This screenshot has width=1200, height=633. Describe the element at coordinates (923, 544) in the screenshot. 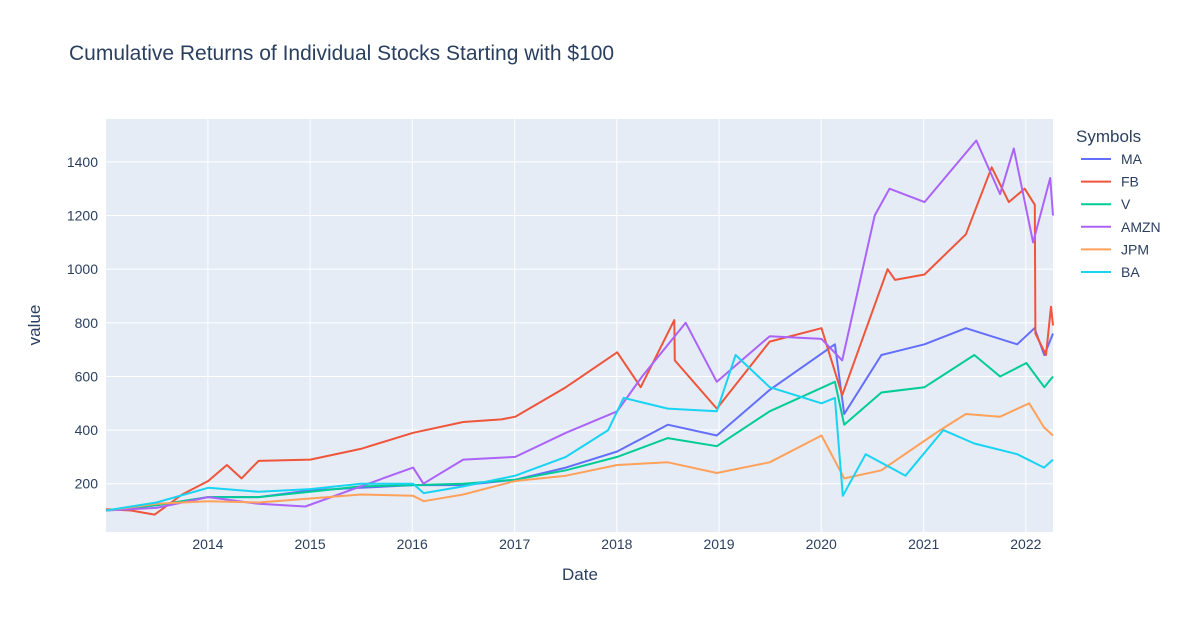

I see `x-tick-label: 2021` at that location.